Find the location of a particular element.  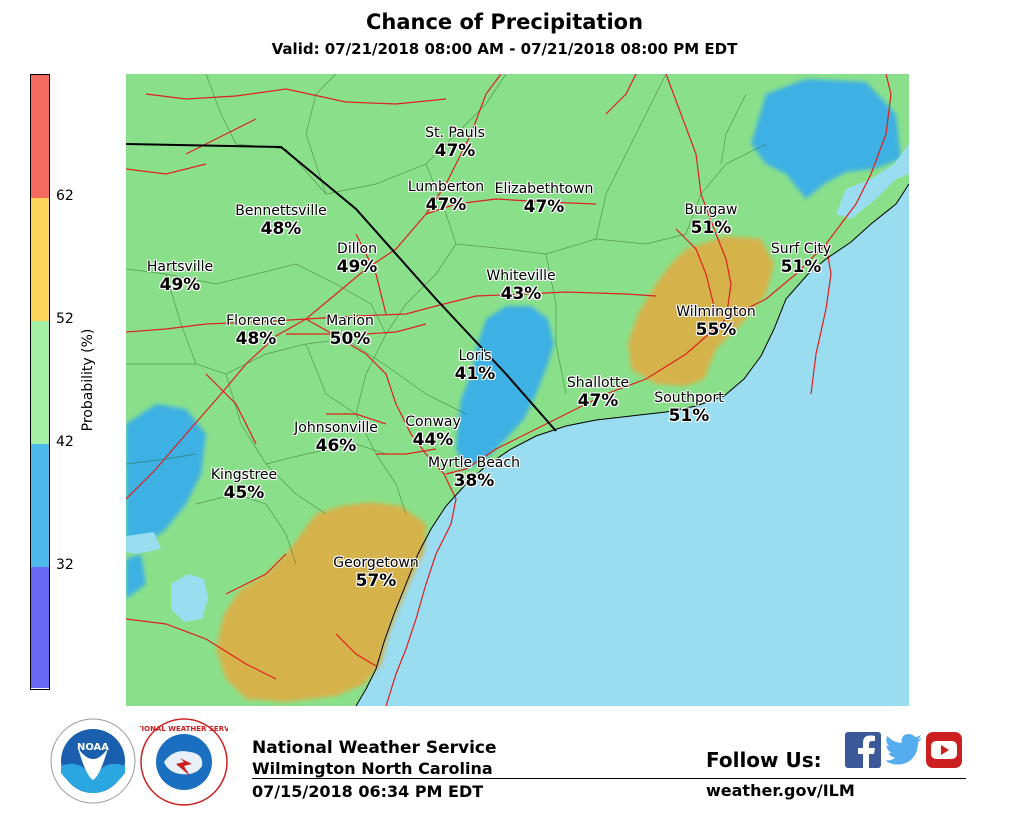

high-pop-georgetown is located at coordinates (321, 602).